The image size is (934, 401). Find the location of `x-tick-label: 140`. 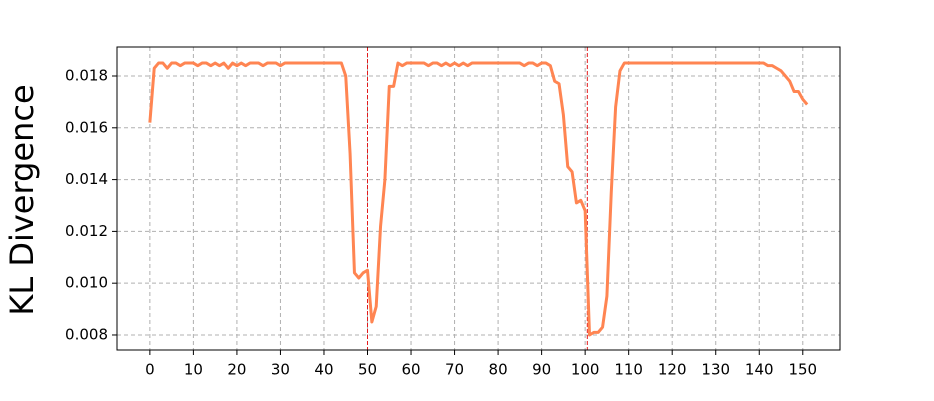

x-tick-label: 140 is located at coordinates (759, 370).